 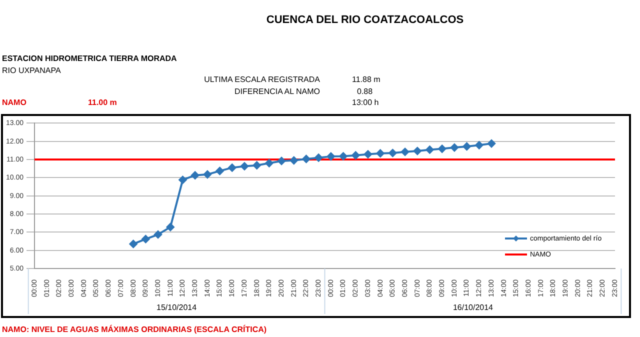 I want to click on text: 11.00 m, so click(x=102, y=102).